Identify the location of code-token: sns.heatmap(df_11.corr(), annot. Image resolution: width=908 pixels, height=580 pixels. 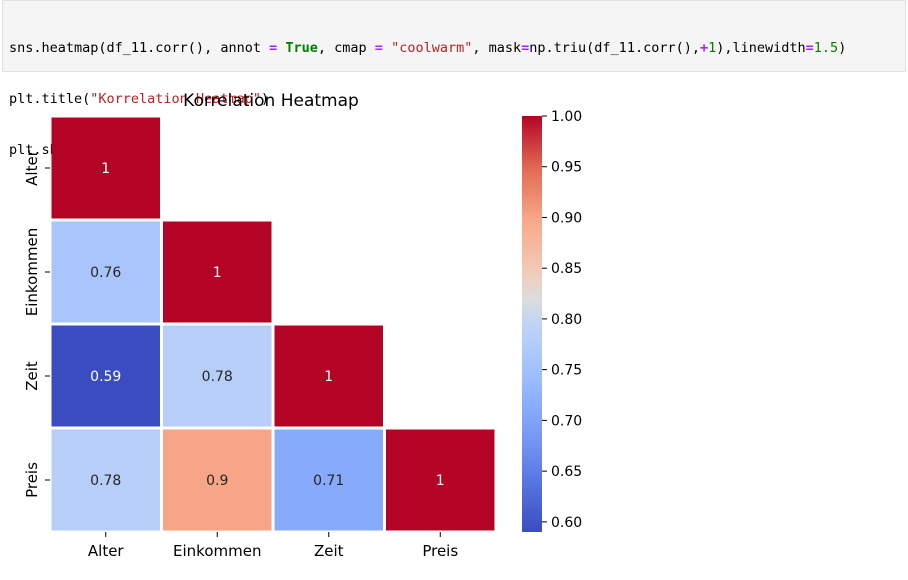
(139, 48).